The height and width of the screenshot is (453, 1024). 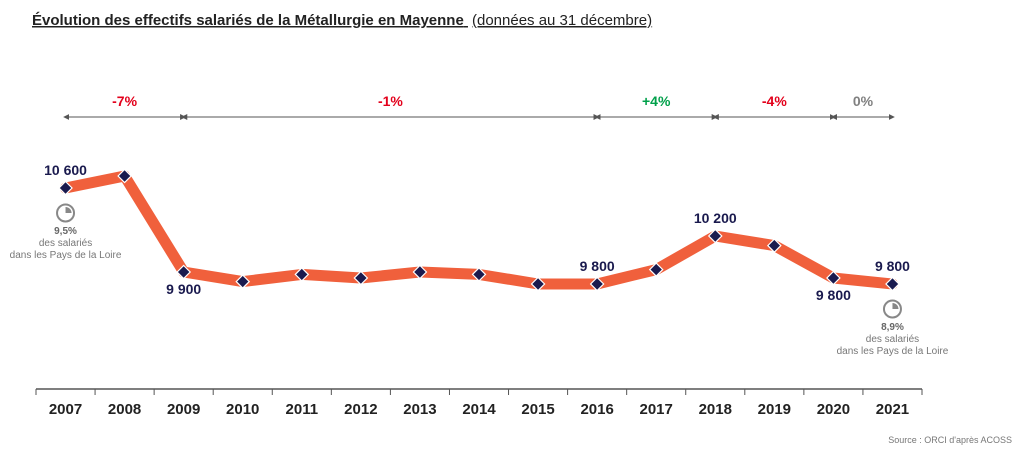 I want to click on x-tick-label: 2016, so click(x=596, y=409).